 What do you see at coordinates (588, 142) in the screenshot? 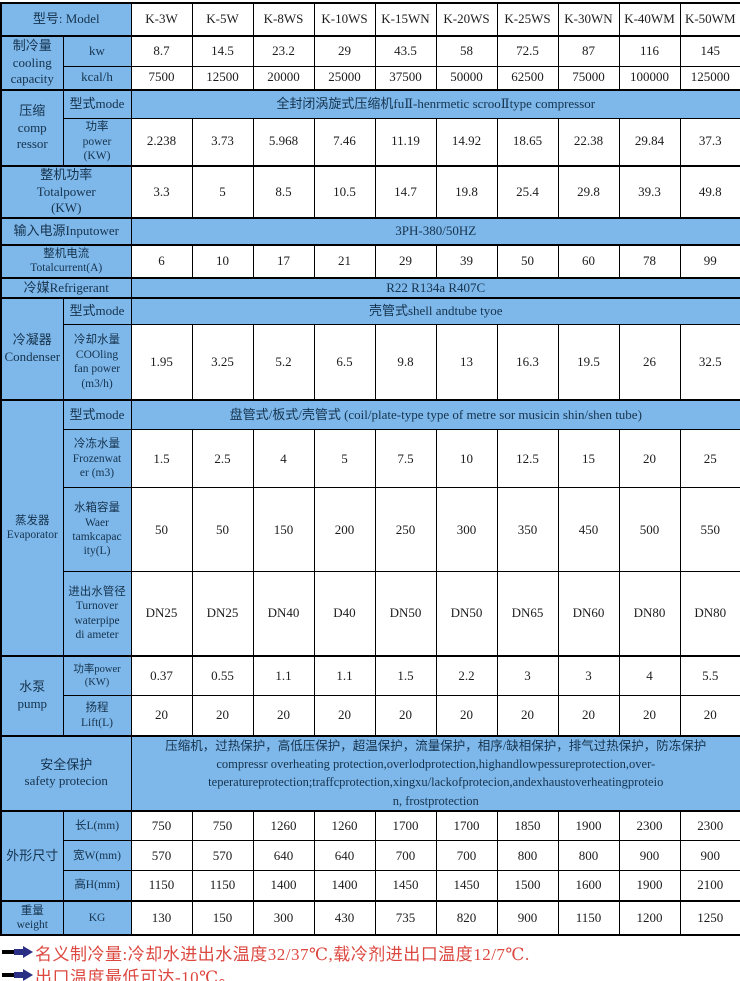
I see `spec-value-cell: 22.38` at bounding box center [588, 142].